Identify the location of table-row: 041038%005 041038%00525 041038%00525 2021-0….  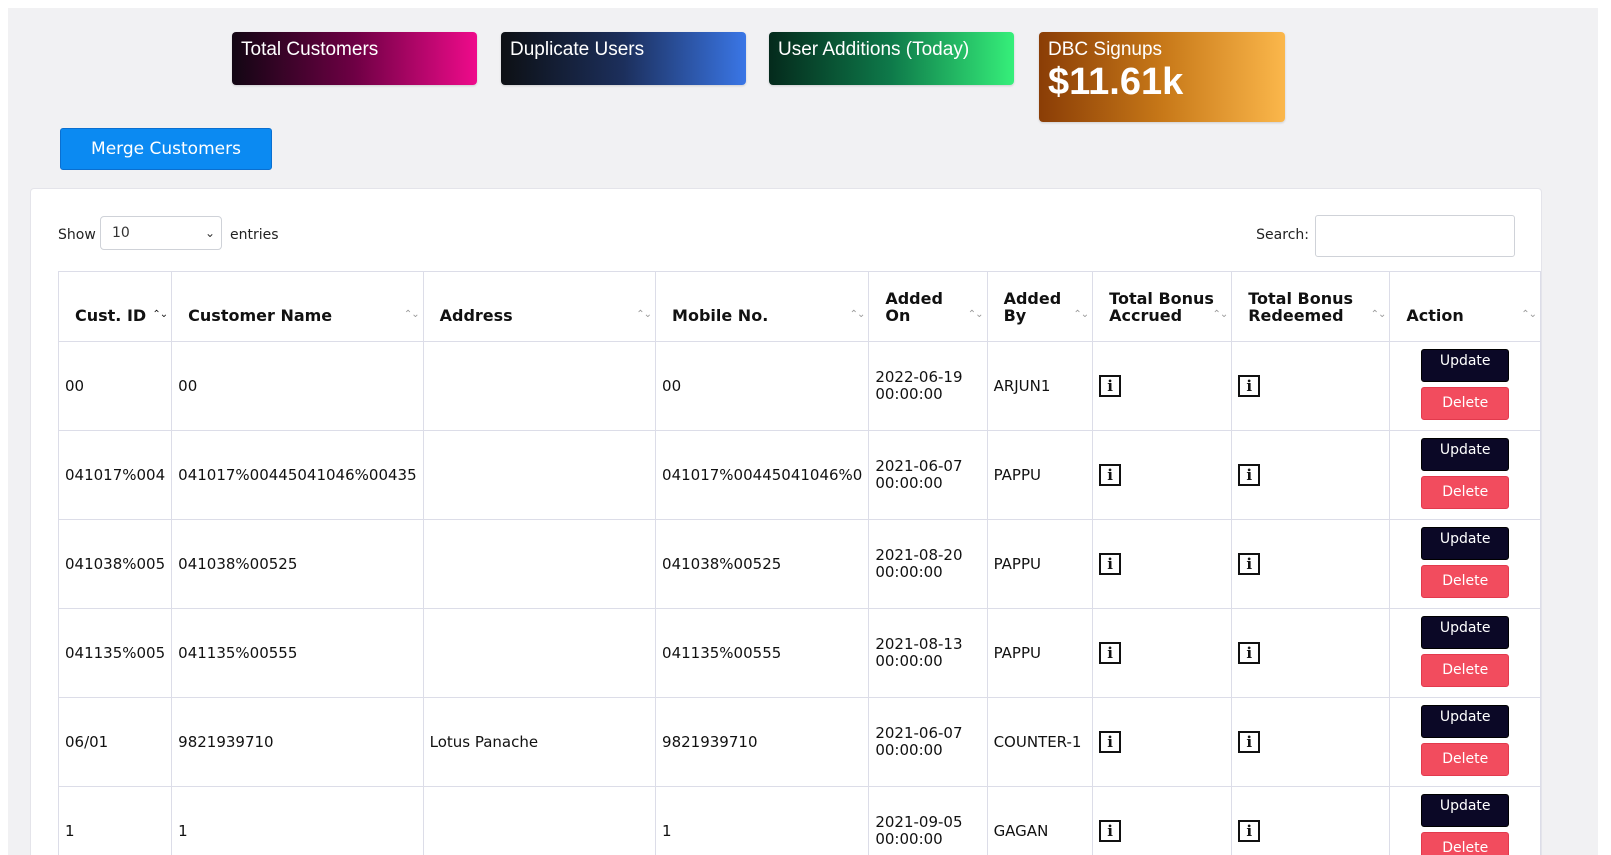
(799, 564).